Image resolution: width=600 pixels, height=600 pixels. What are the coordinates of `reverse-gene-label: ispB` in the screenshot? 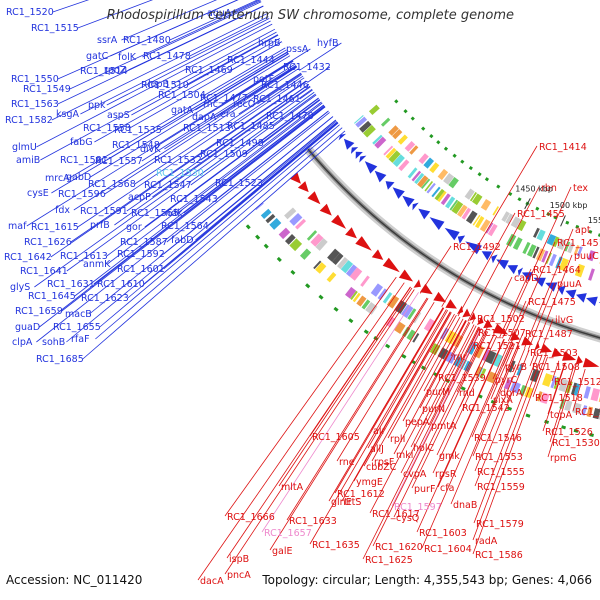 It's located at (239, 559).